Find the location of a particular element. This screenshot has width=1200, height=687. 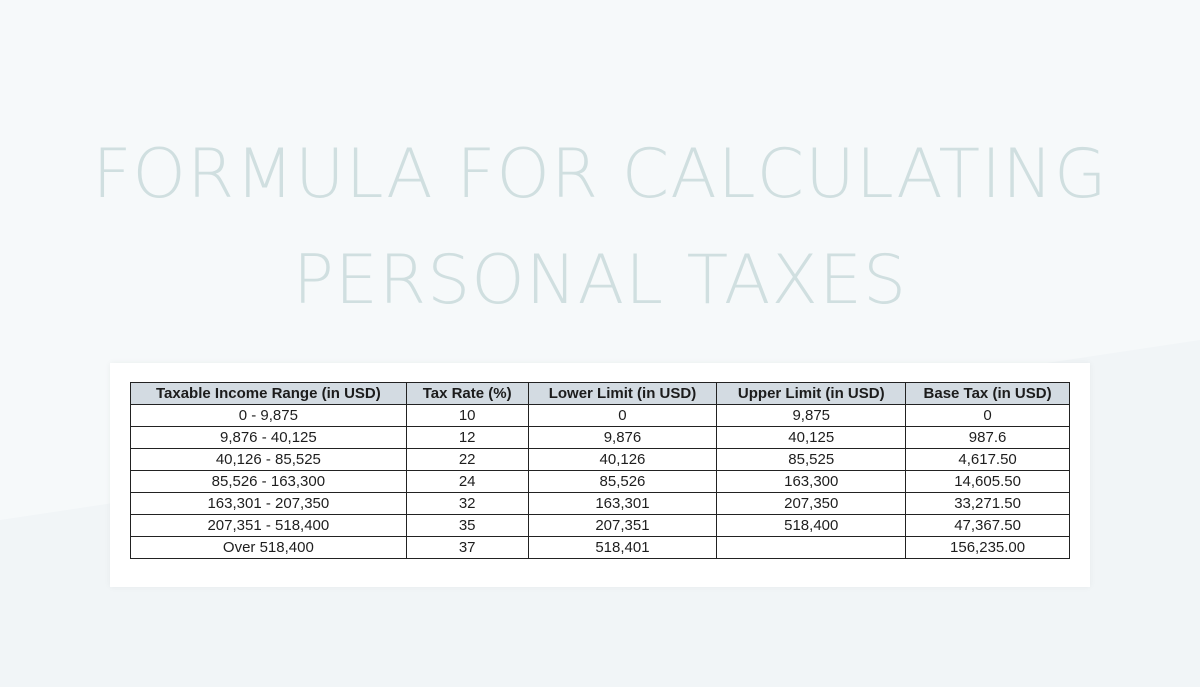

cell-income-range: 207,351 - 518,400 is located at coordinates (268, 525).